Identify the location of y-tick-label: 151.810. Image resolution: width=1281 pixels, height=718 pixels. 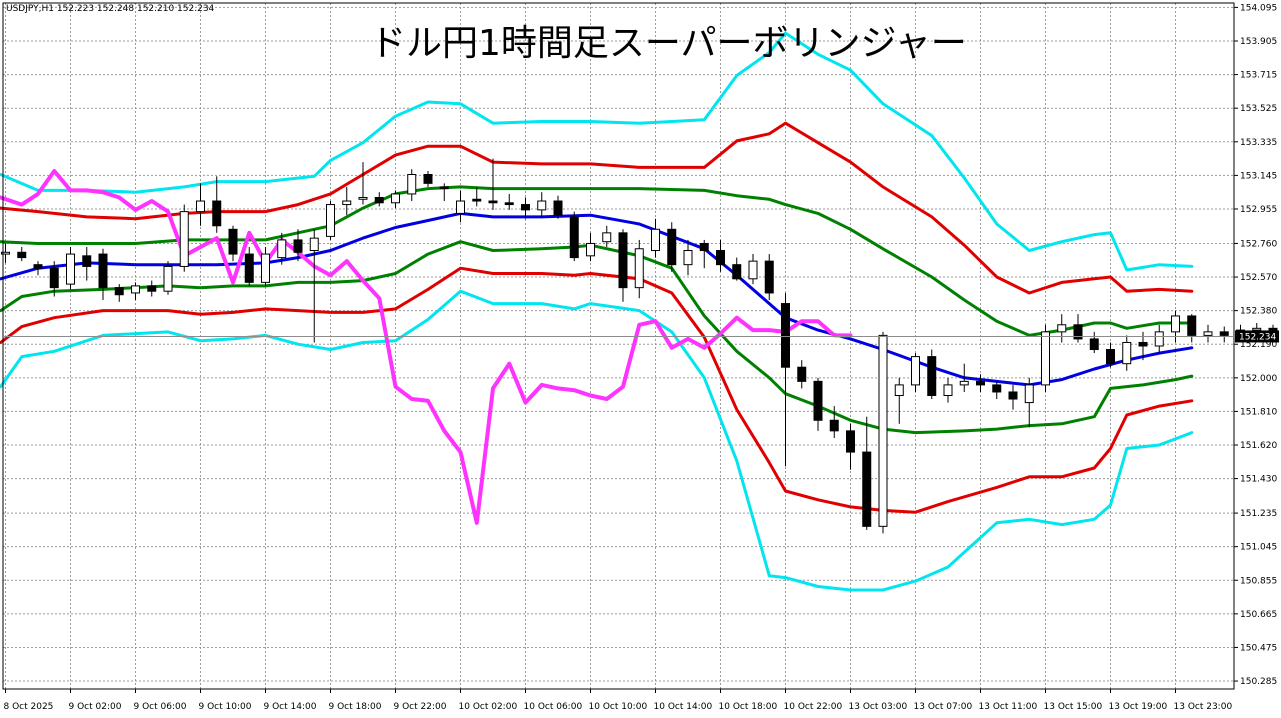
(1258, 412).